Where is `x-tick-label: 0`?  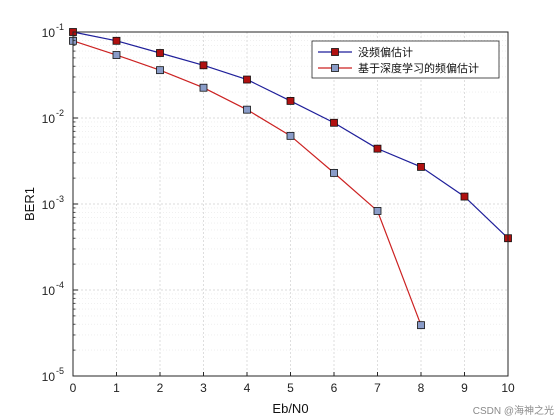
x-tick-label: 0 is located at coordinates (73, 388).